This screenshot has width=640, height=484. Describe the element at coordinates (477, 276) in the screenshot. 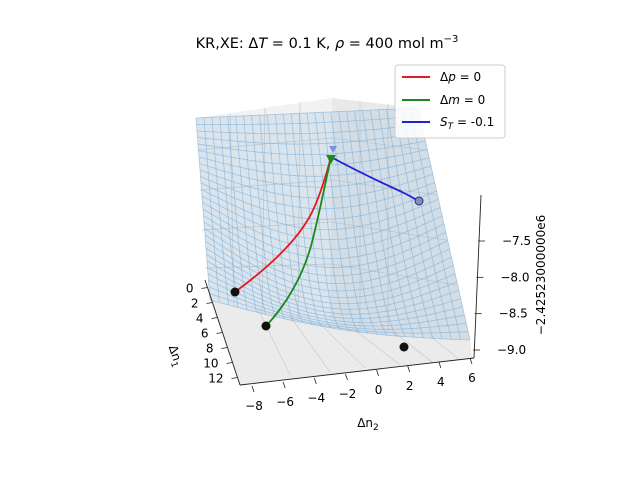

I see `z-axis-line` at that location.